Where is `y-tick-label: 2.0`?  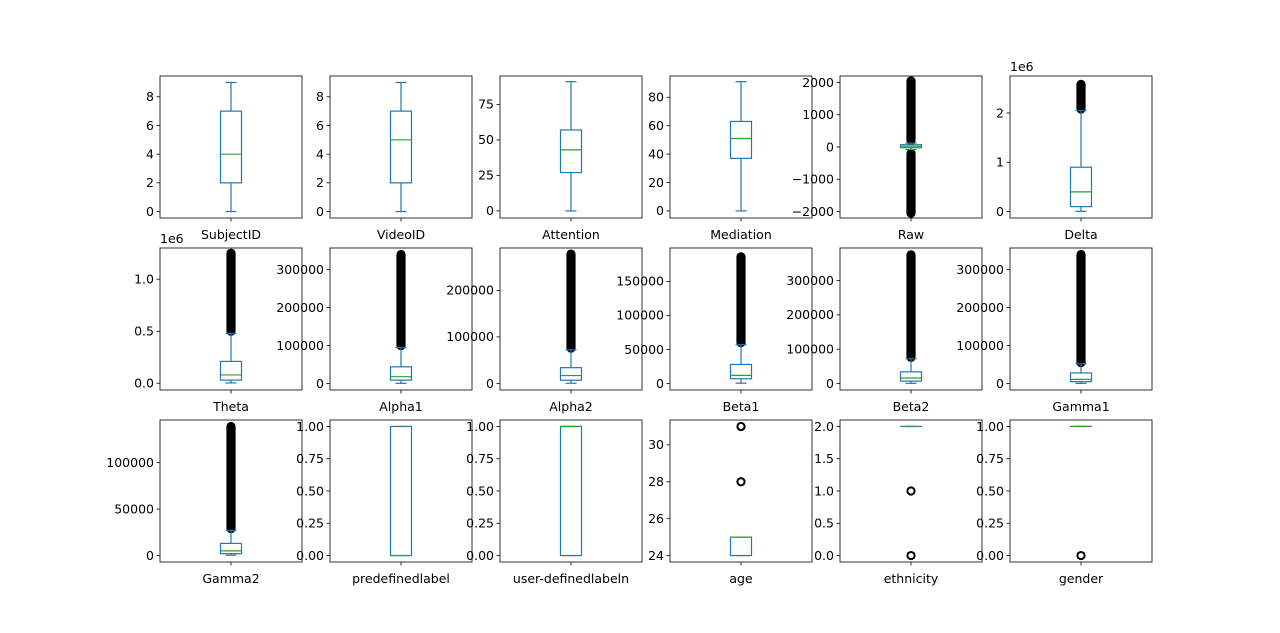 y-tick-label: 2.0 is located at coordinates (824, 426).